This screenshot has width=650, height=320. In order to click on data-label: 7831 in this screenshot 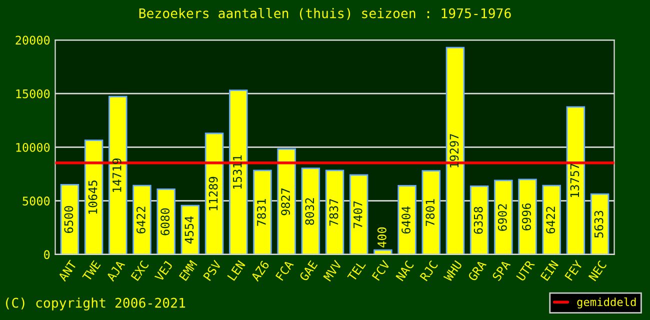, I will do `click(261, 212)`.